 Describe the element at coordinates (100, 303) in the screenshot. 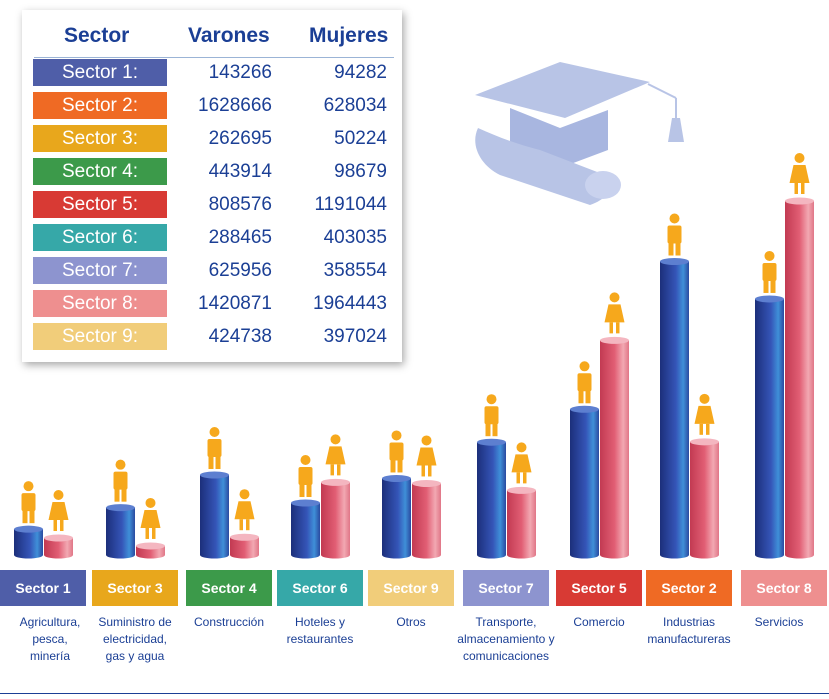

I see `sector-label: Sector 8:` at that location.